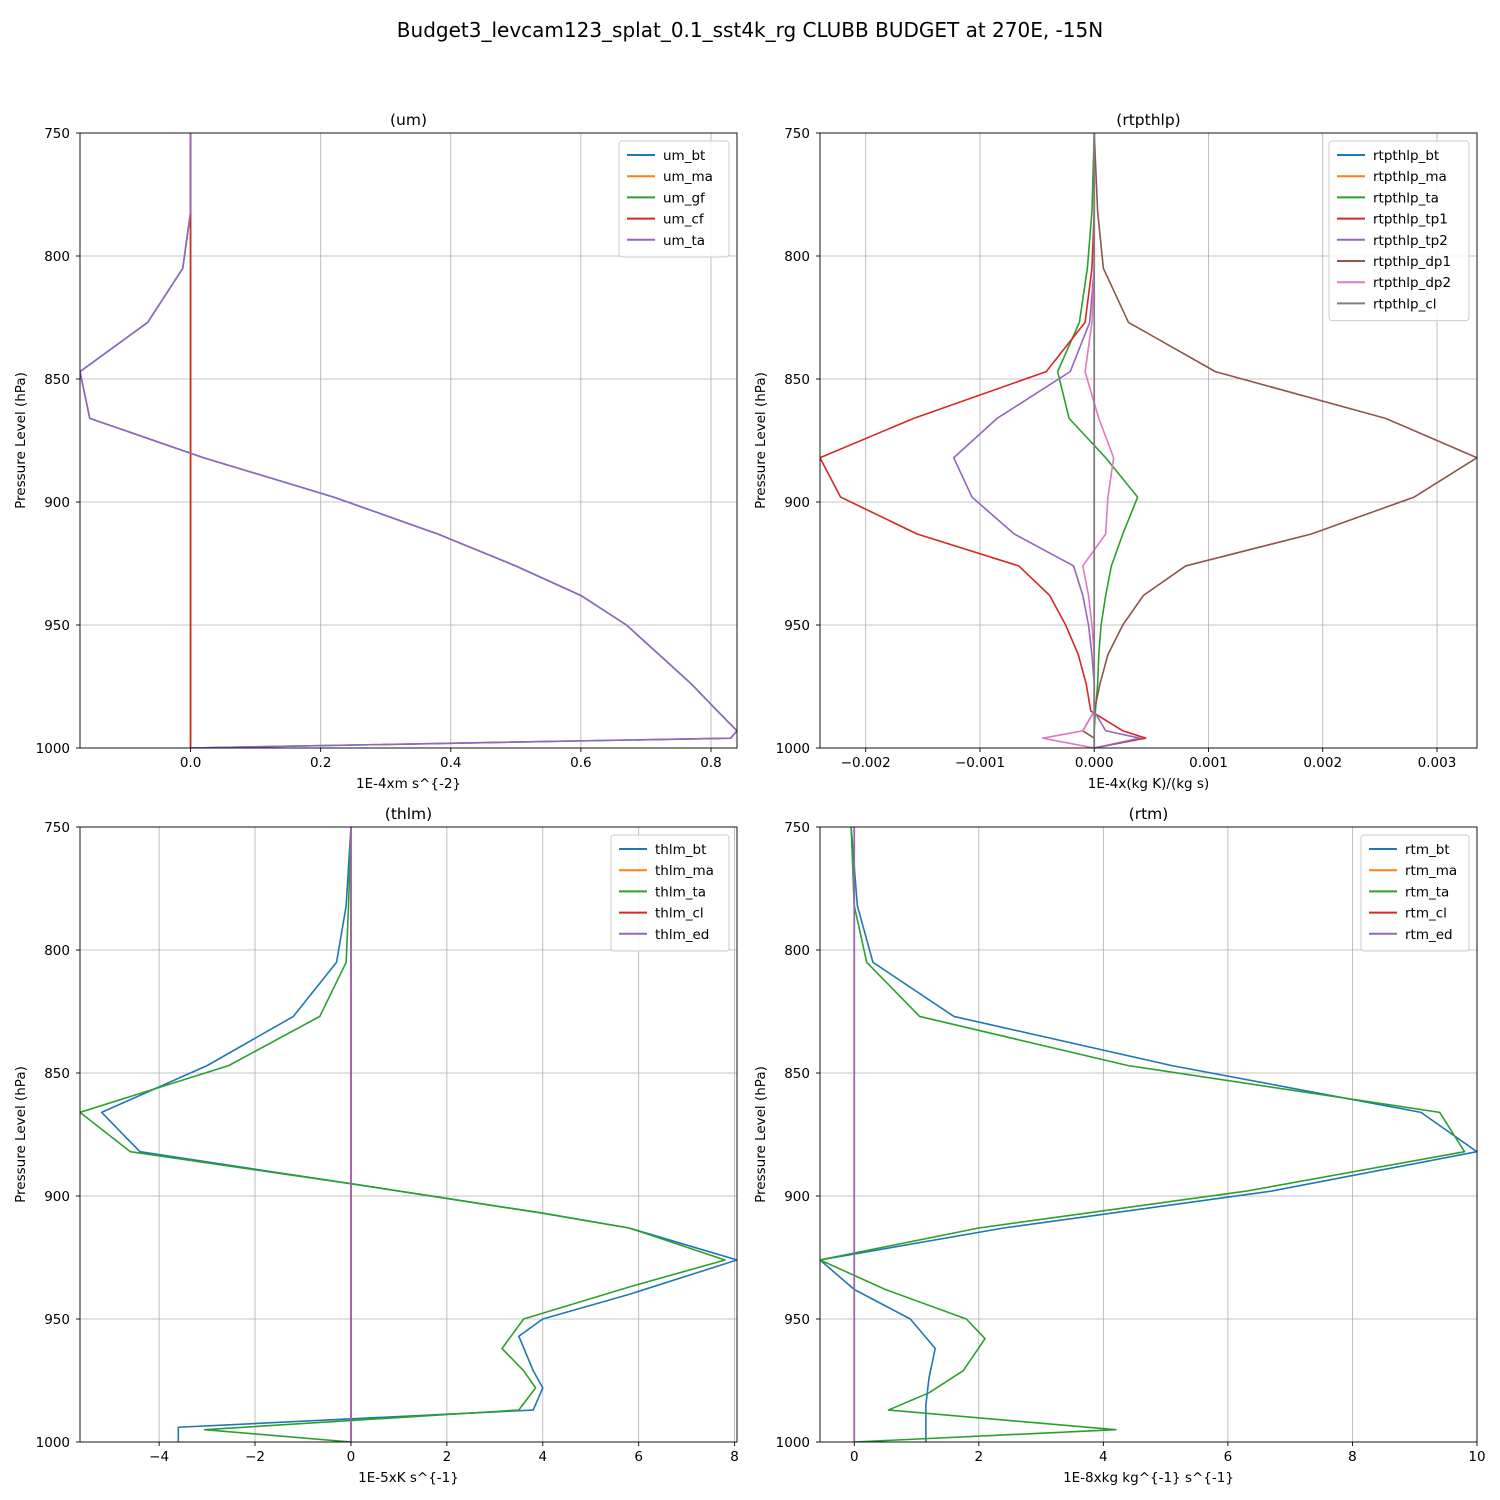 The width and height of the screenshot is (1500, 1500). I want to click on panel-title: (rtm), so click(1149, 814).